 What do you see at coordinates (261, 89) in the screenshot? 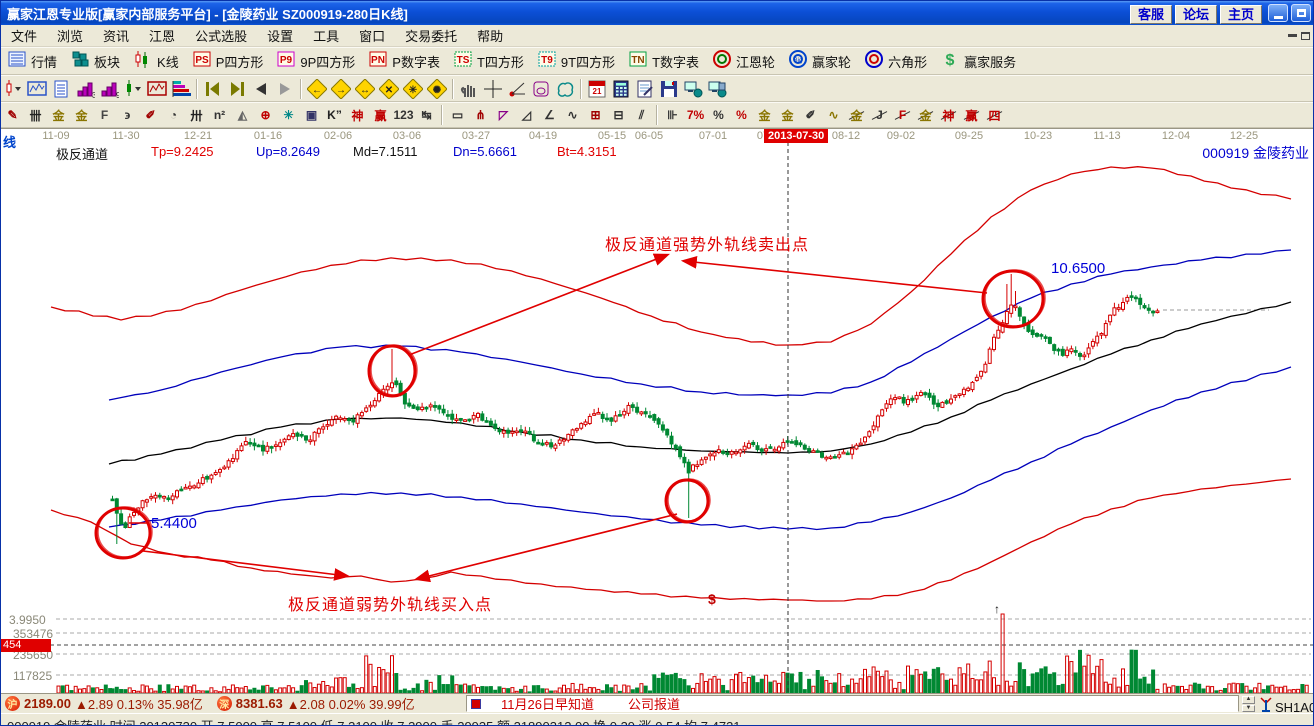
I see `nav-back-icon` at bounding box center [261, 89].